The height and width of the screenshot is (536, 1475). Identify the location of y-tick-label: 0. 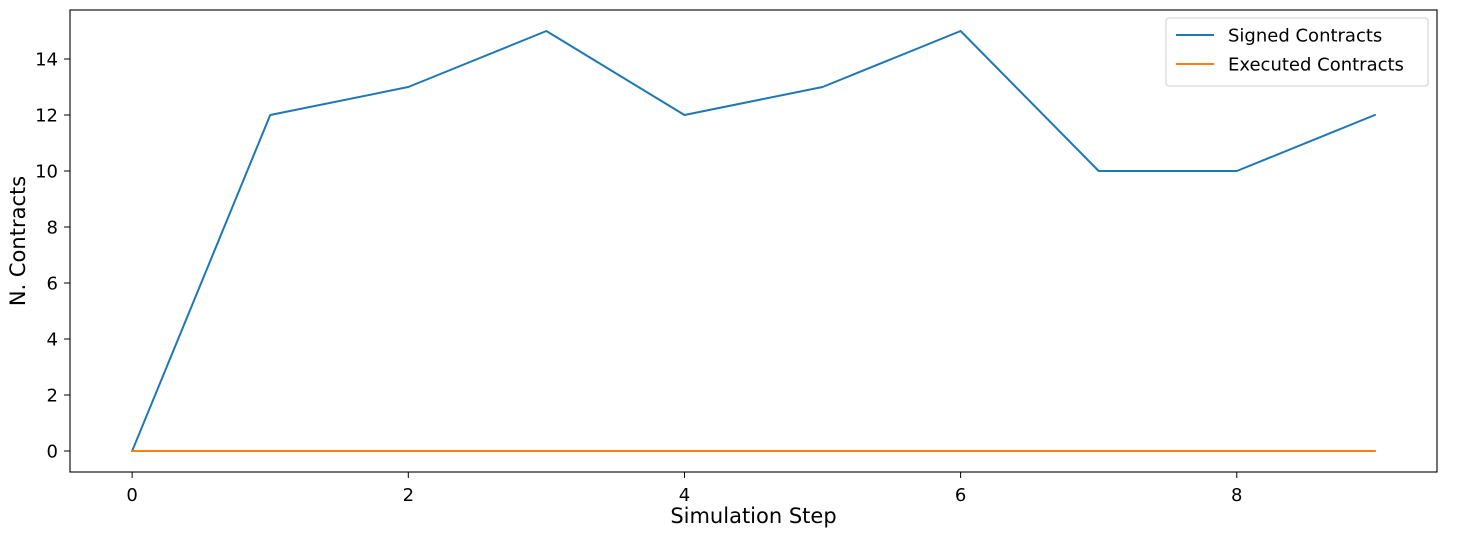
(52, 452).